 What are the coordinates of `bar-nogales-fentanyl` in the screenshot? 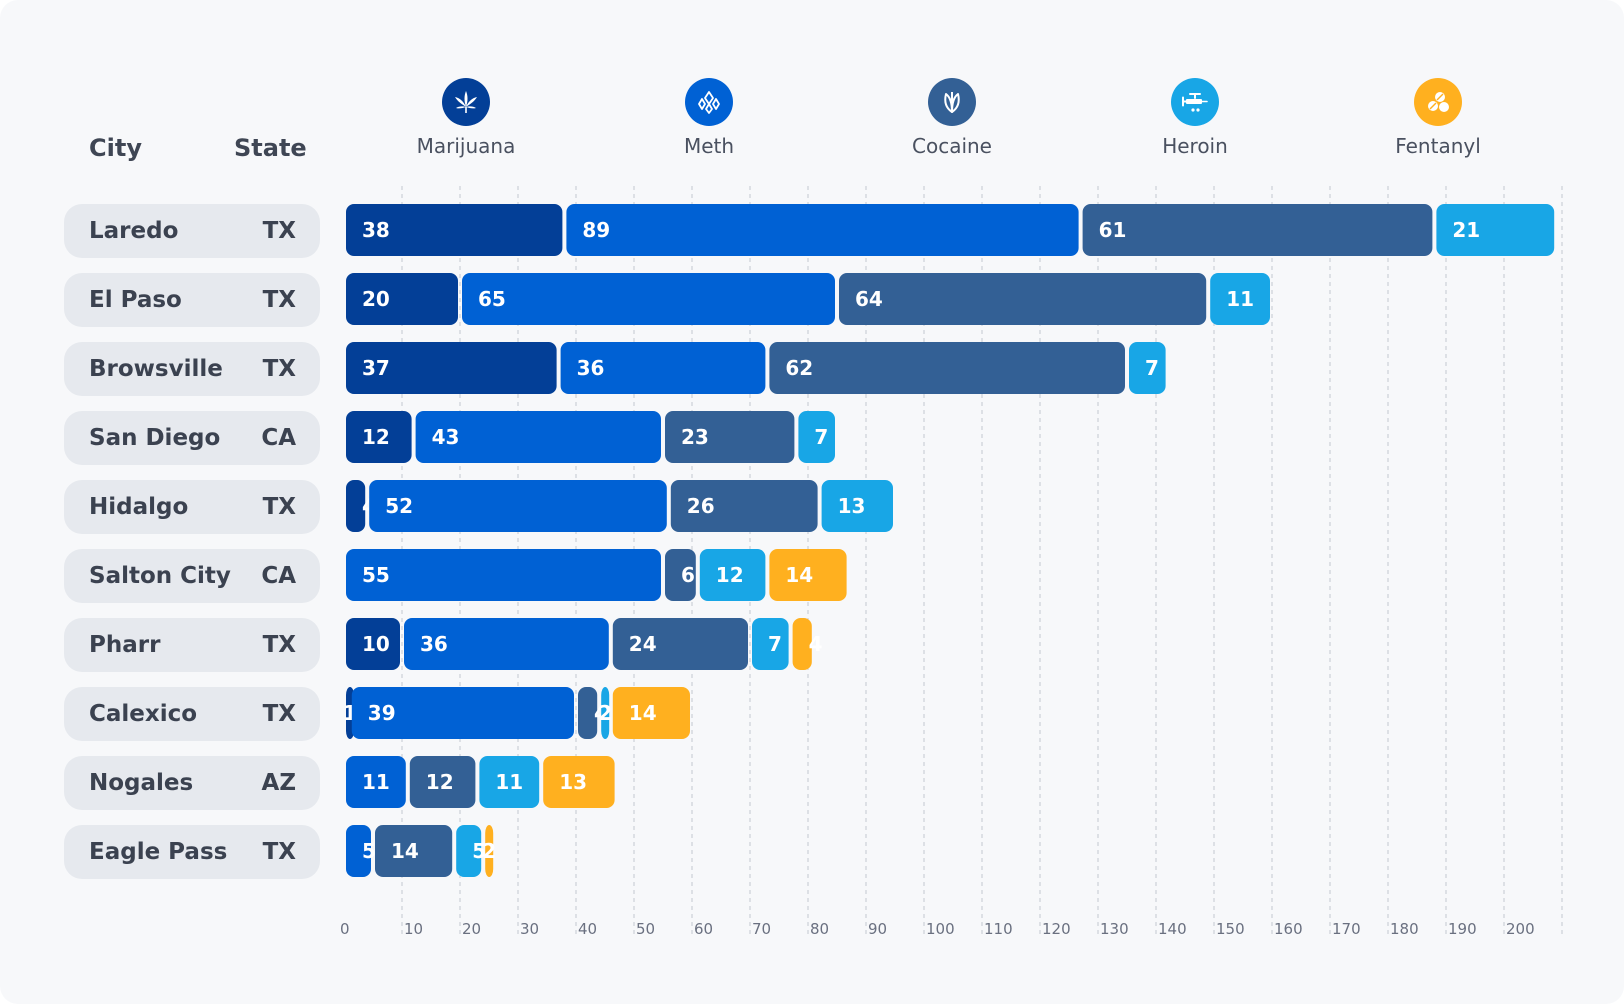 It's located at (579, 782).